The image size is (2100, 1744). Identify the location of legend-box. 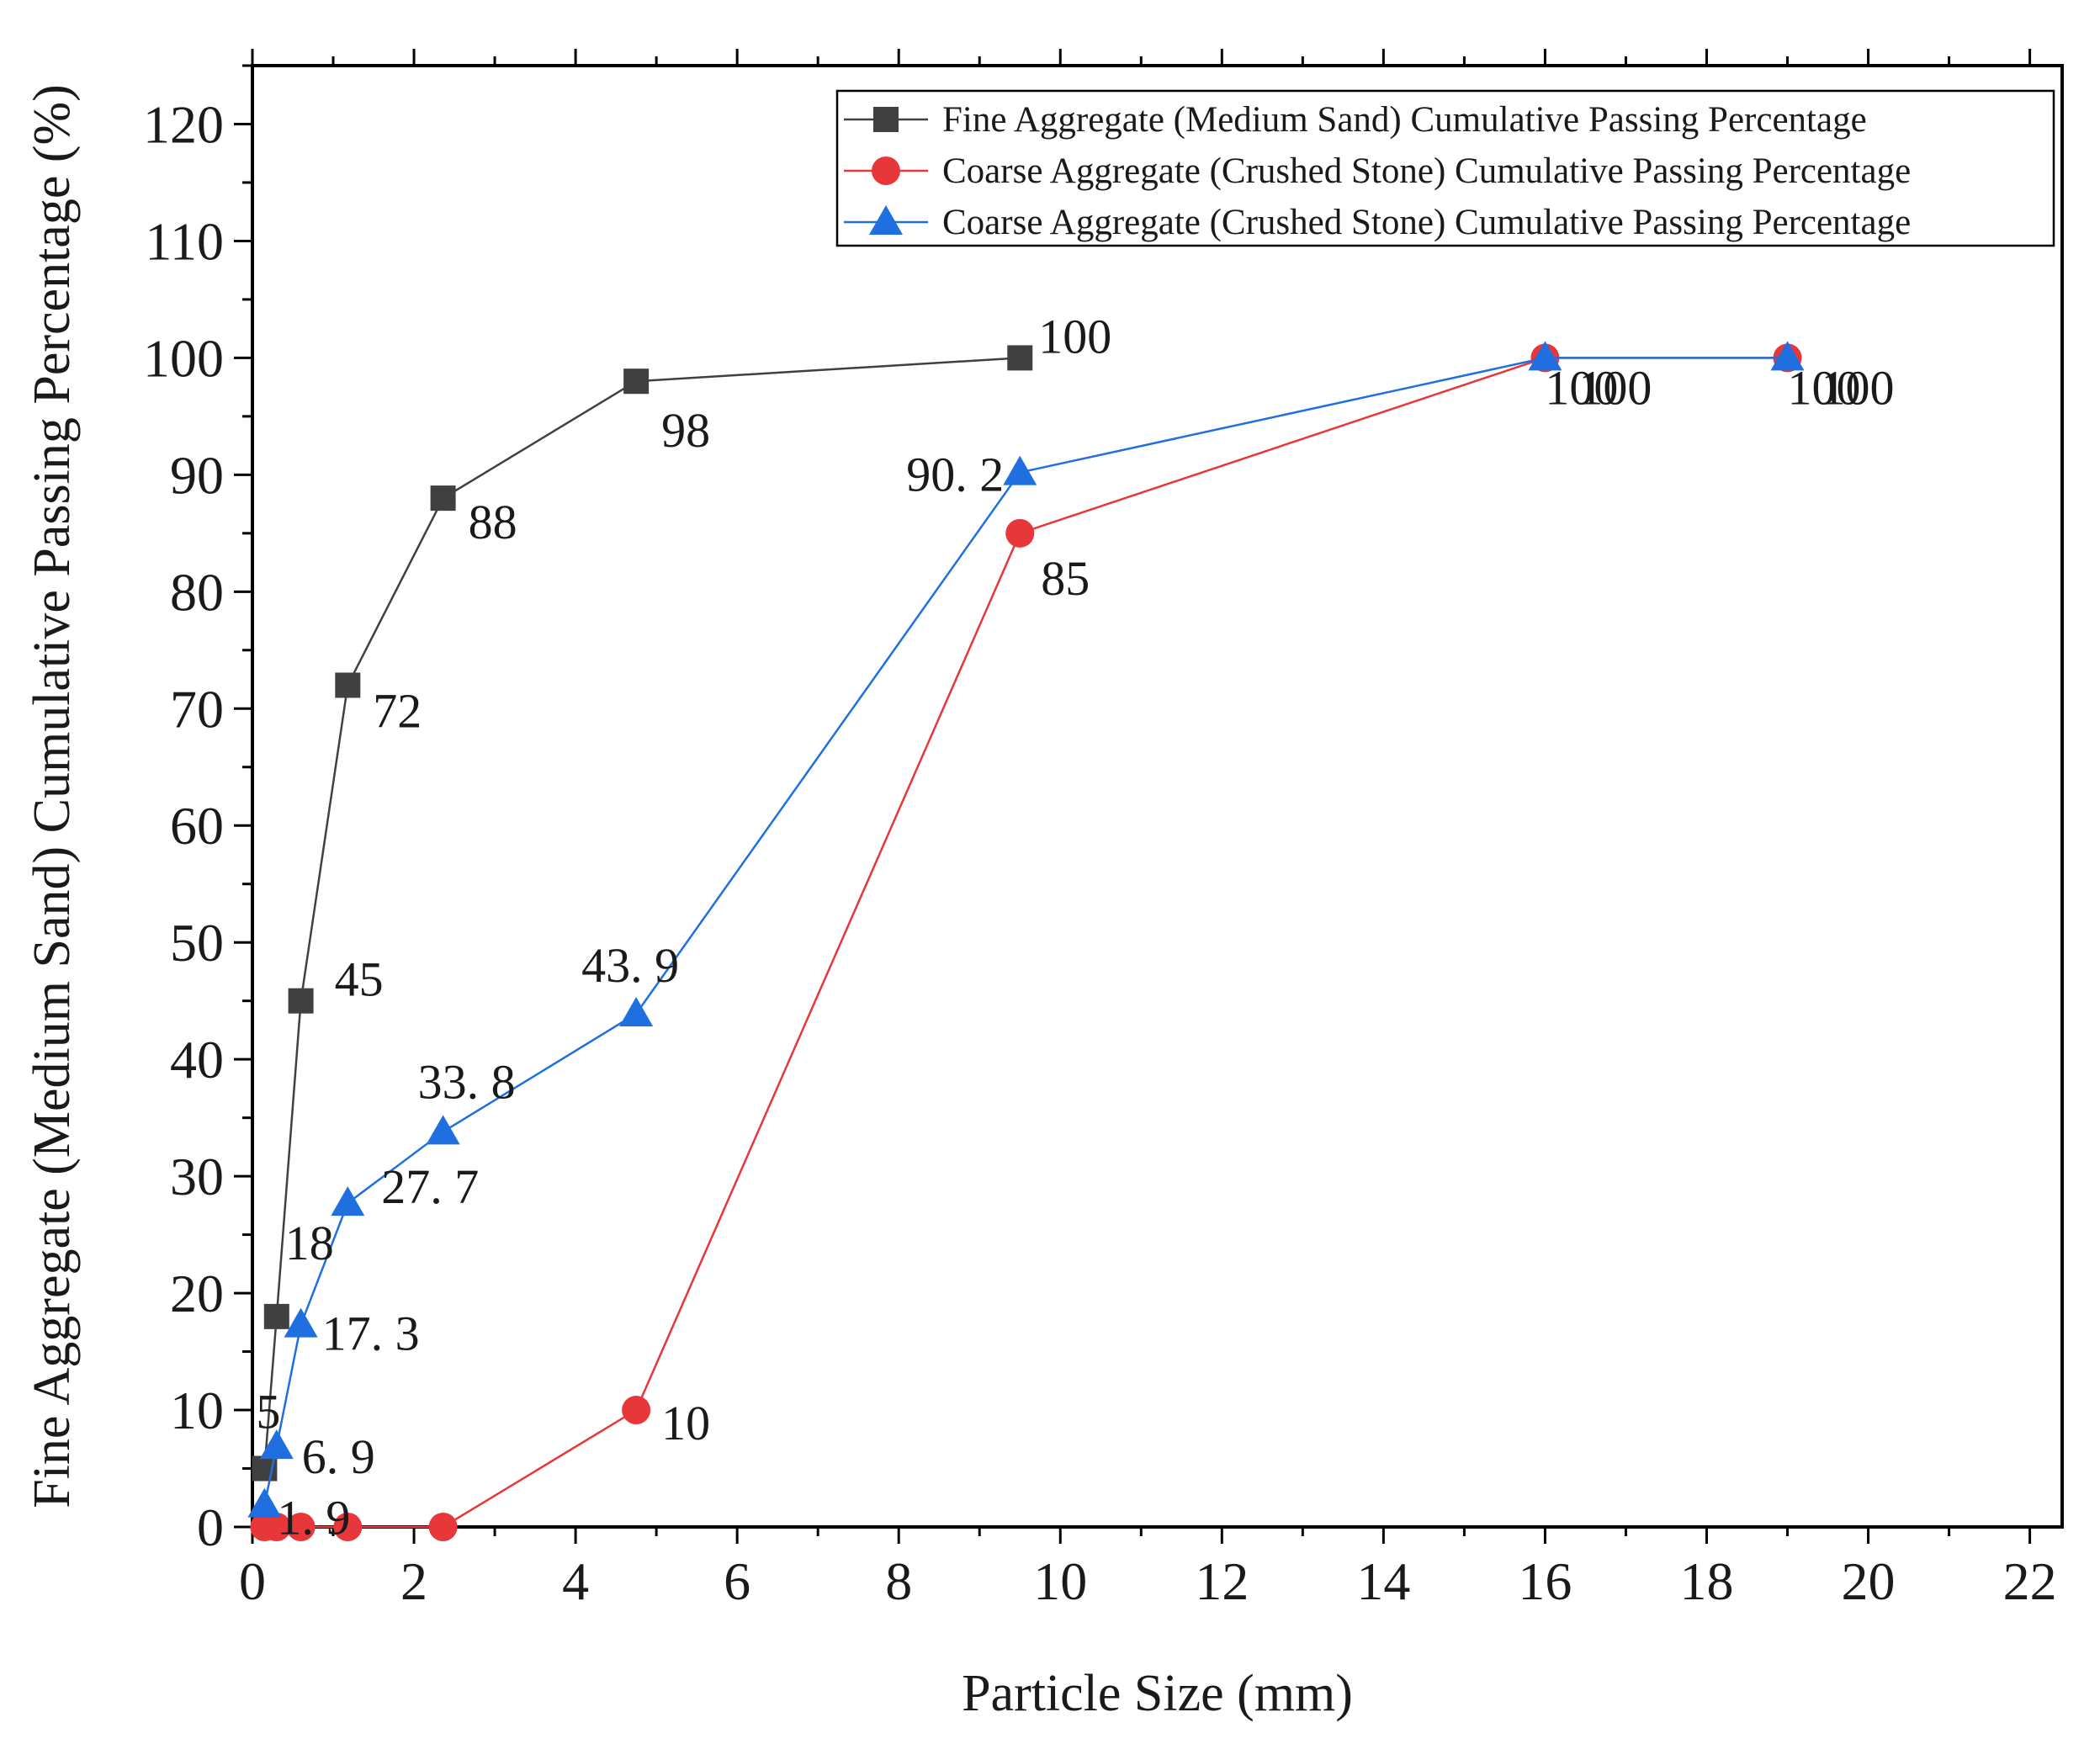
(1445, 168).